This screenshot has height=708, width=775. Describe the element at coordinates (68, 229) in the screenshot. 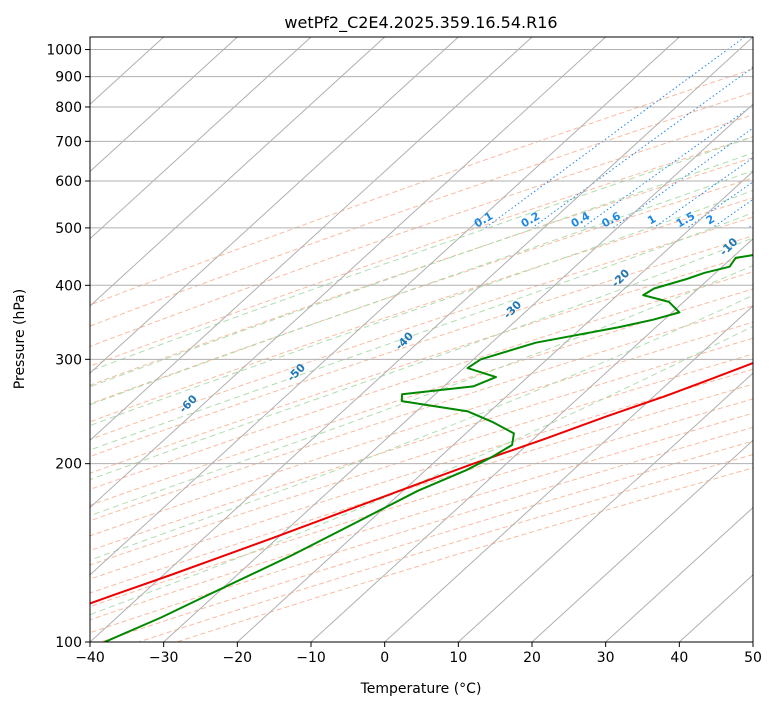

I see `y-tick-label: 500` at that location.